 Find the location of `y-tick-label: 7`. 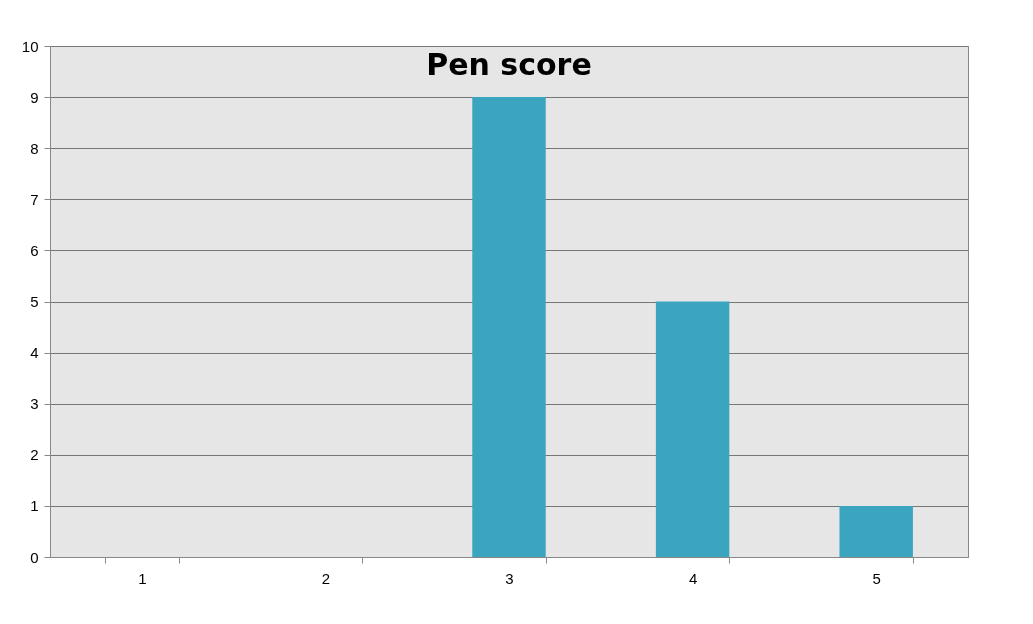

y-tick-label: 7 is located at coordinates (34, 199).